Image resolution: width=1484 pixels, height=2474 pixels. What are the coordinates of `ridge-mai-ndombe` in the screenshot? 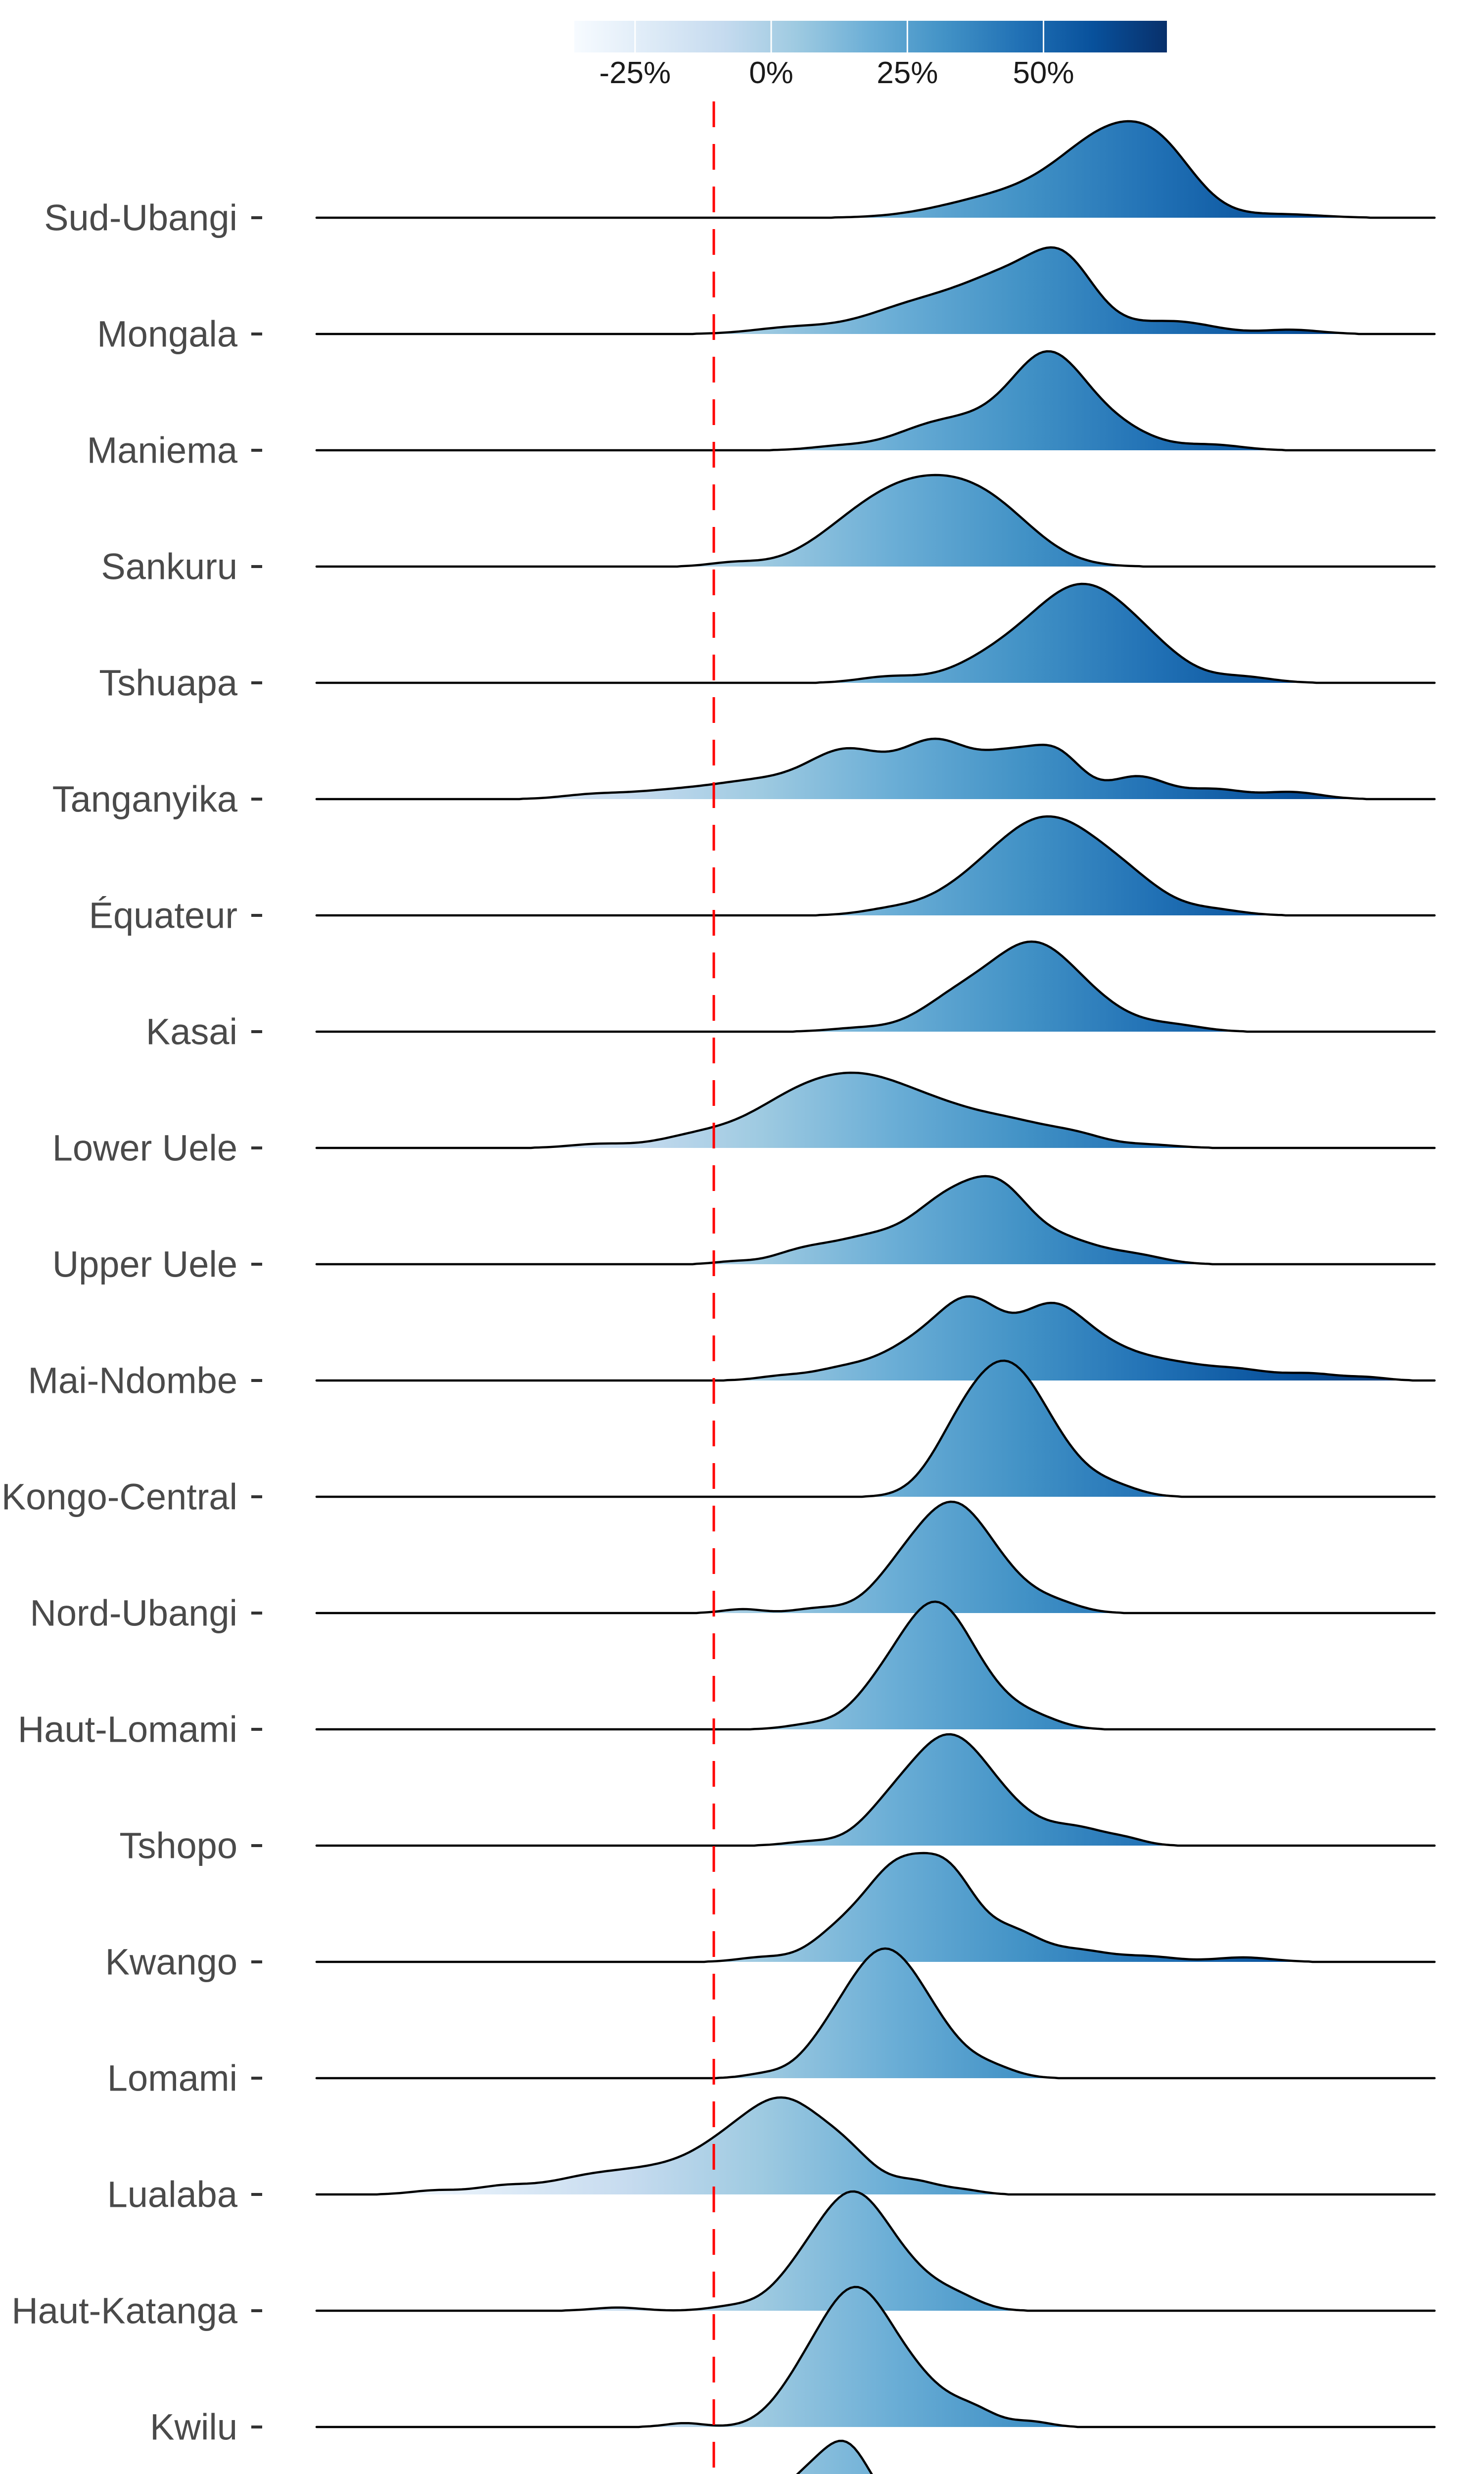 It's located at (875, 1338).